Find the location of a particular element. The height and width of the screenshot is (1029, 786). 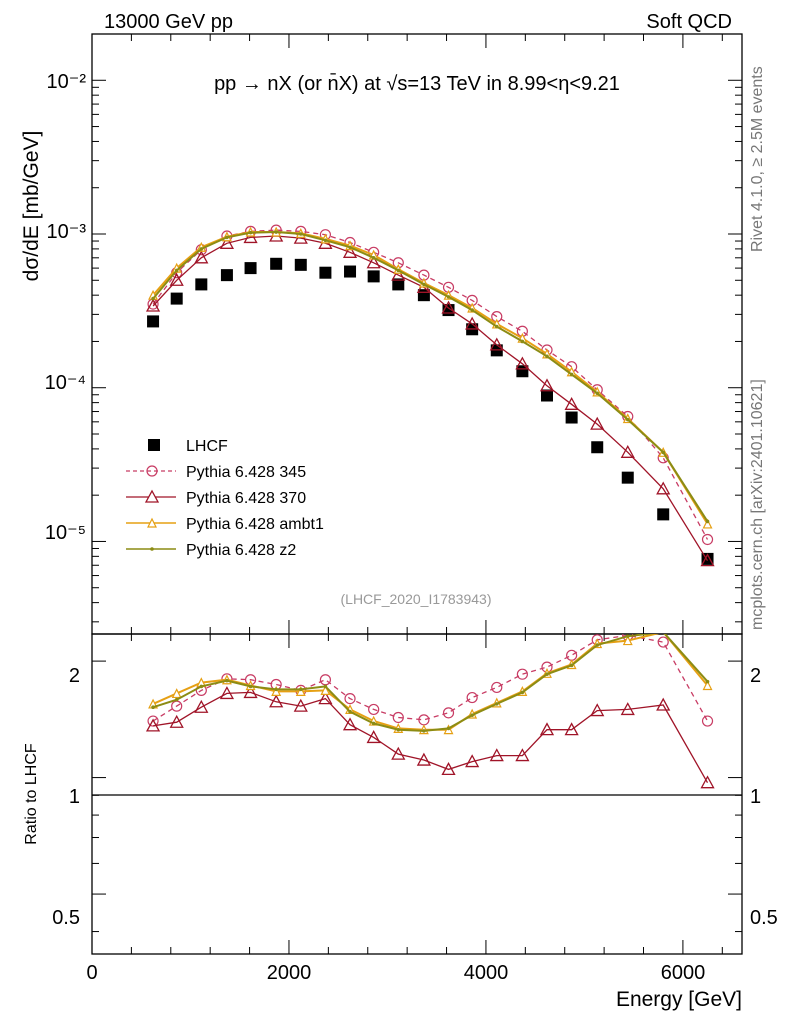

ratio-series-group is located at coordinates (430, 711).